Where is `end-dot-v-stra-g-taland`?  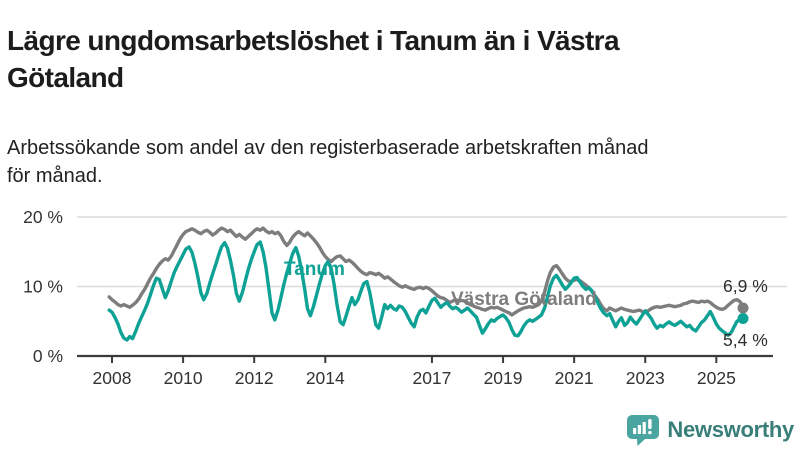
end-dot-v-stra-g-taland is located at coordinates (743, 308).